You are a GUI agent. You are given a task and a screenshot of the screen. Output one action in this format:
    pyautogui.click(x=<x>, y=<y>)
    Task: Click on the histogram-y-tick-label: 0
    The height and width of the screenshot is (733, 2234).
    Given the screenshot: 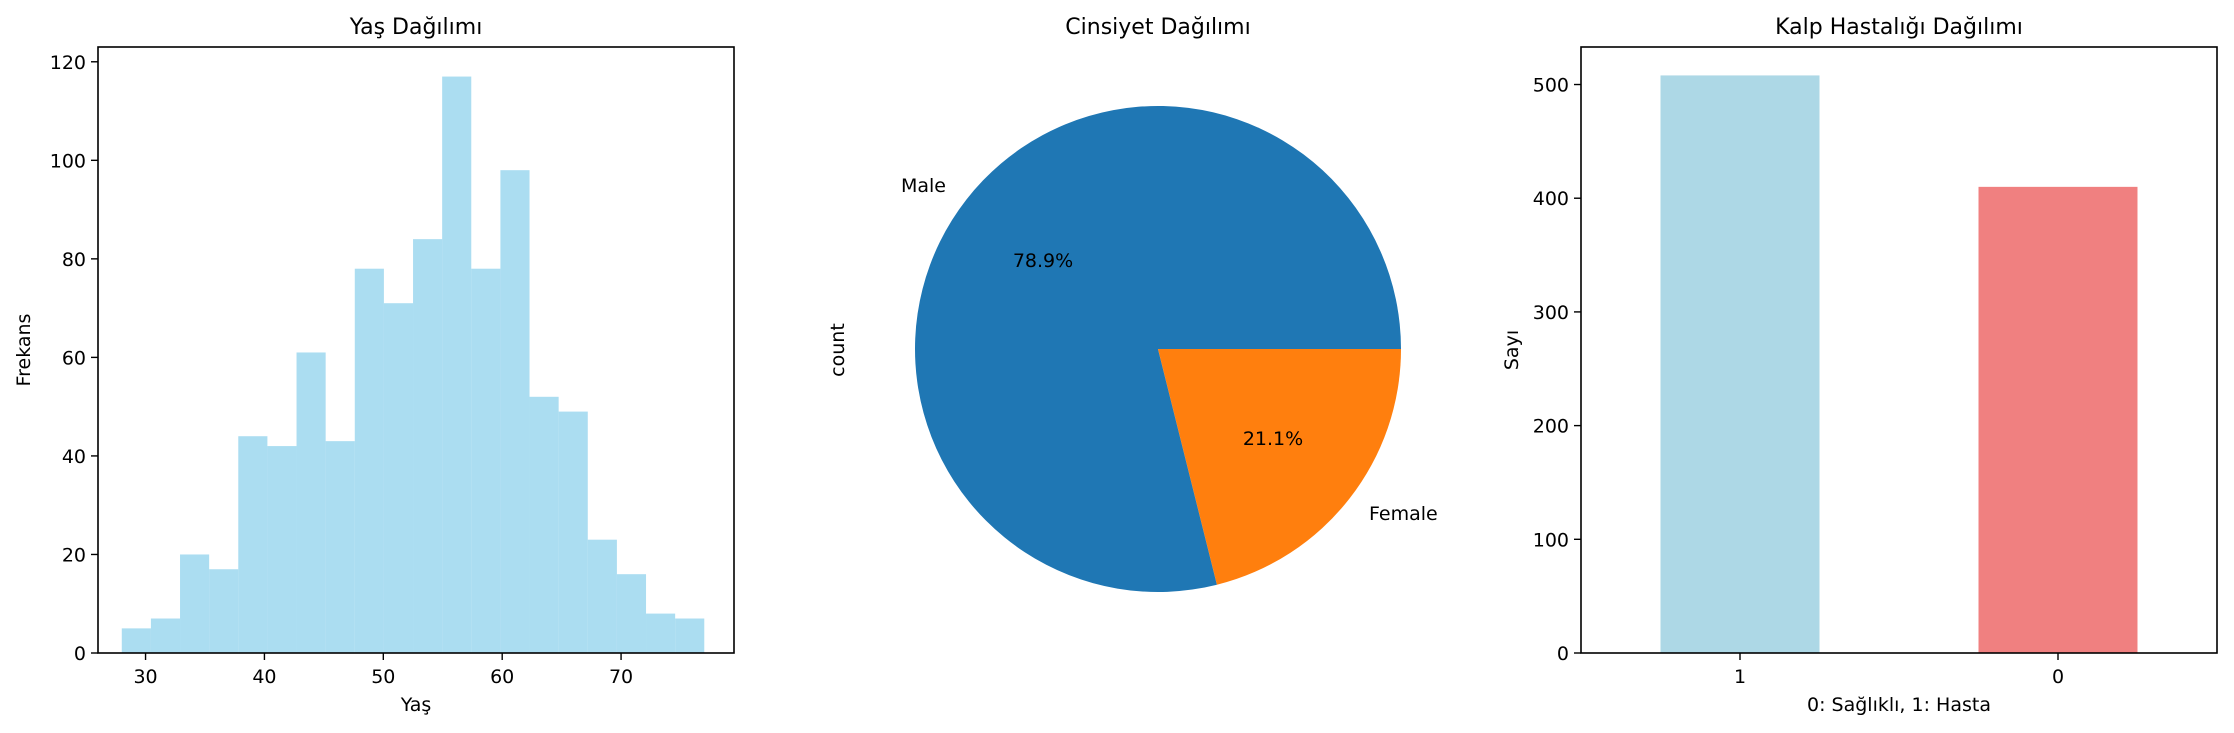 What is the action you would take?
    pyautogui.click(x=80, y=654)
    